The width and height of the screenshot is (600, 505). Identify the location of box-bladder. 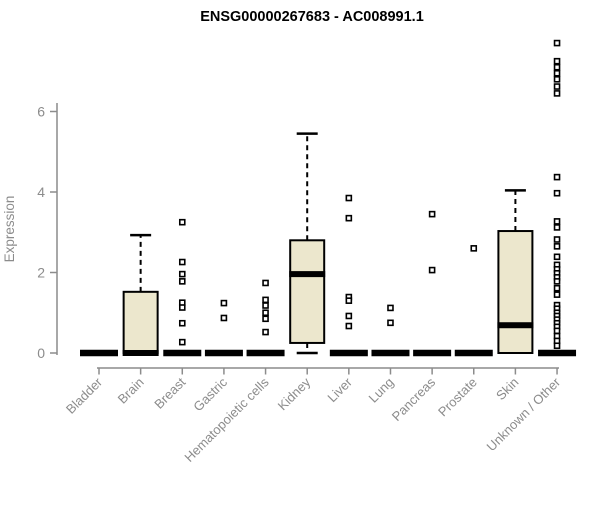
(99, 353).